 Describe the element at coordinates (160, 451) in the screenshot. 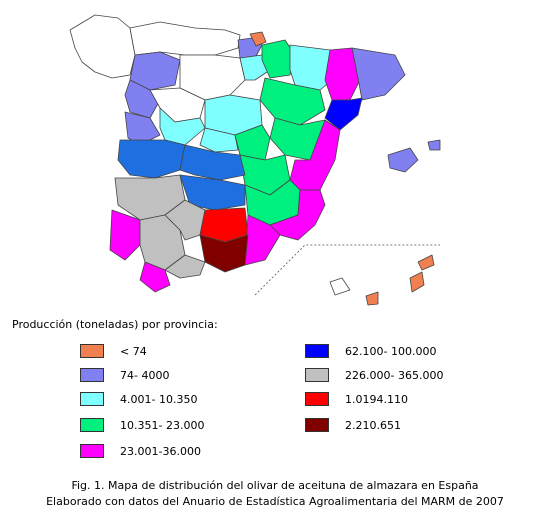

I see `legend-label: 23.001-36.000` at that location.